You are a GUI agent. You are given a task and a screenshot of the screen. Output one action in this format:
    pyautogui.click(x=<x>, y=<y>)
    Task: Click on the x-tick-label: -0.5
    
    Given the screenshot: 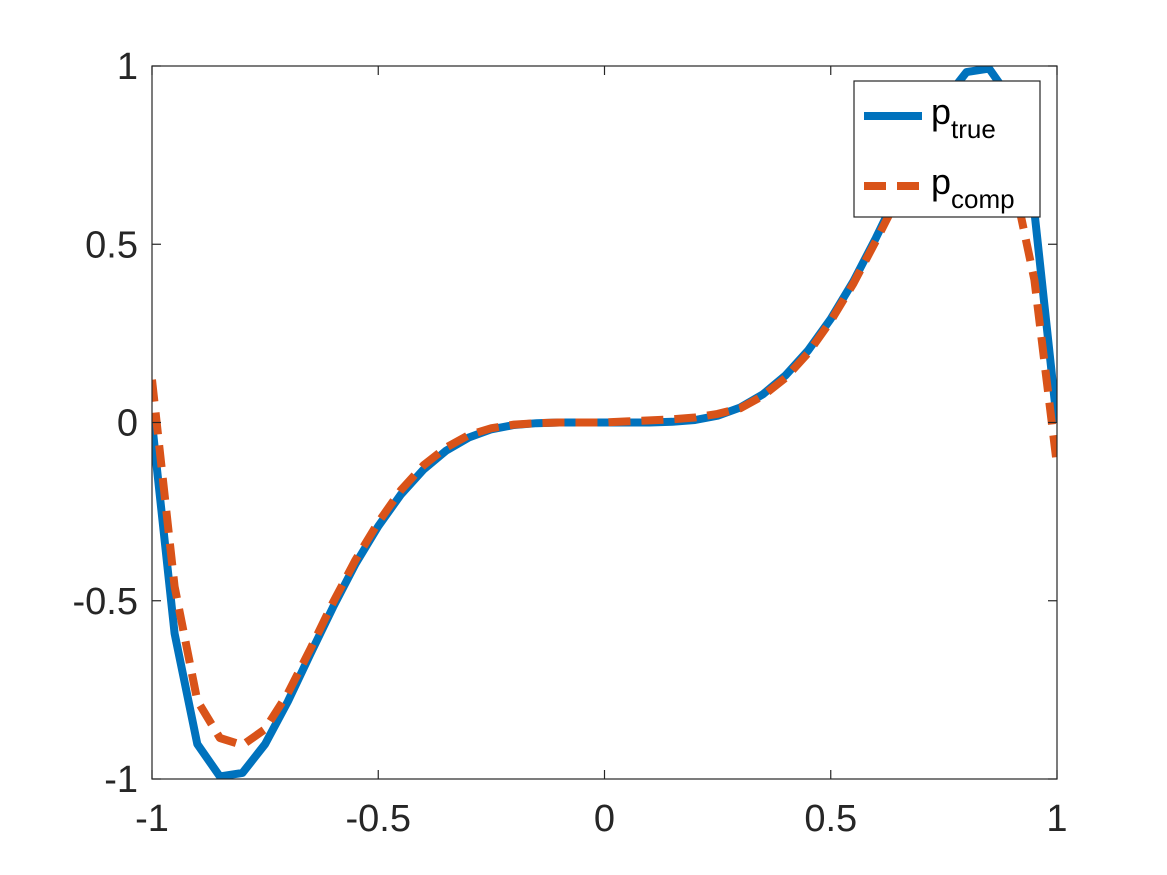 What is the action you would take?
    pyautogui.click(x=378, y=819)
    